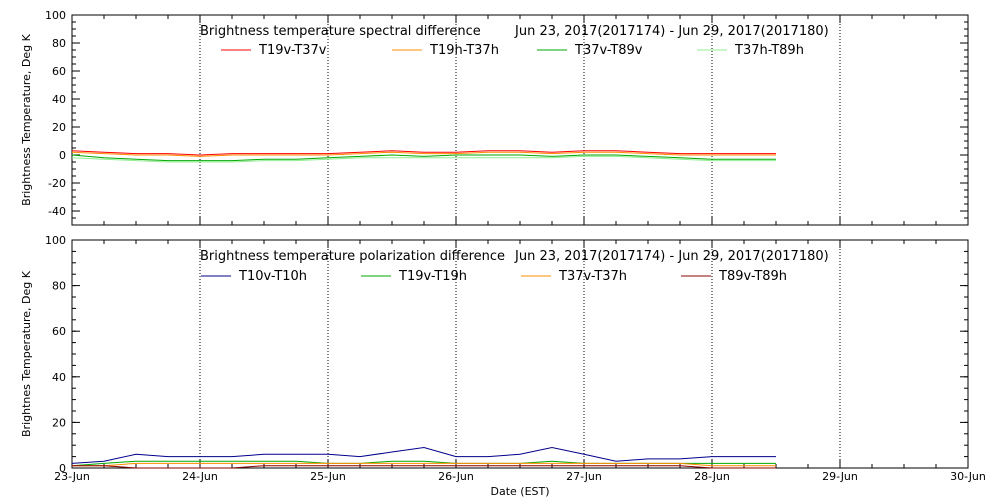 This screenshot has width=1000, height=500. What do you see at coordinates (592, 276) in the screenshot?
I see `legend-label: T37v-T37h` at bounding box center [592, 276].